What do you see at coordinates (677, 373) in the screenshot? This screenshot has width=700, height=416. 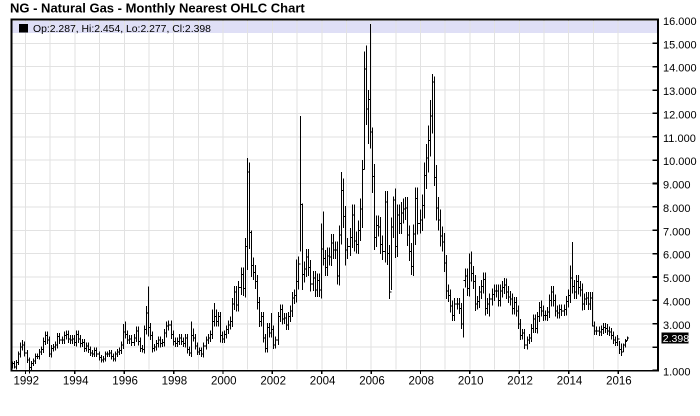 I see `svg-text: 1.000` at bounding box center [677, 373].